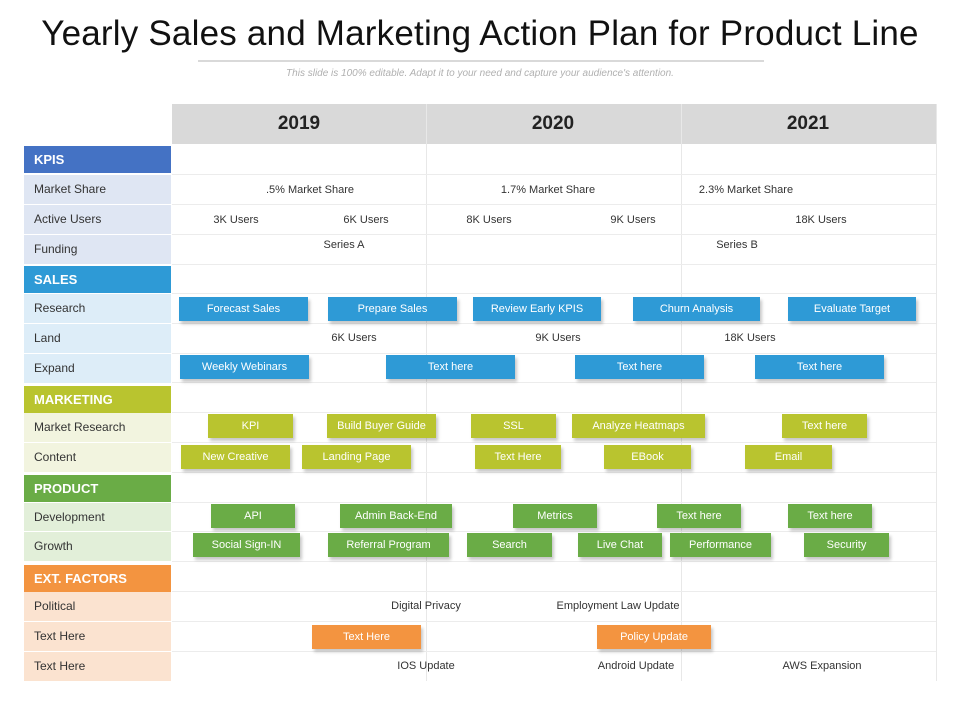  What do you see at coordinates (647, 457) in the screenshot?
I see `task-ebook: EBook` at bounding box center [647, 457].